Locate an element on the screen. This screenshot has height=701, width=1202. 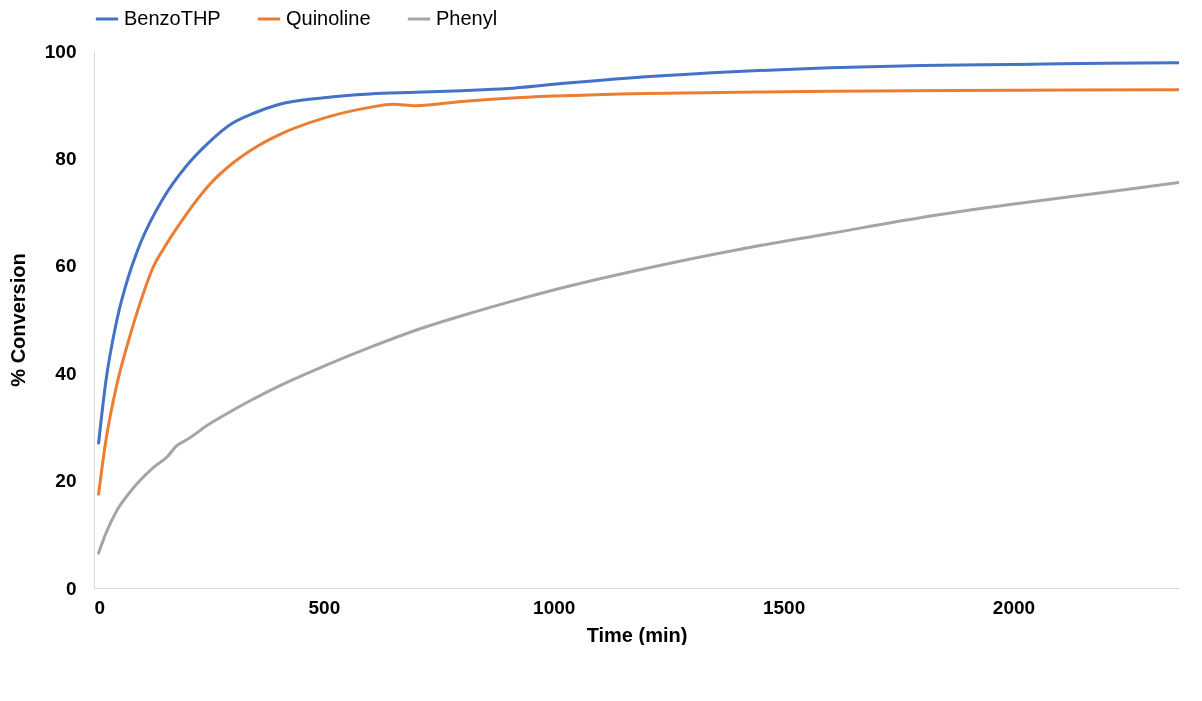
y-tick-label: 0 is located at coordinates (71, 588).